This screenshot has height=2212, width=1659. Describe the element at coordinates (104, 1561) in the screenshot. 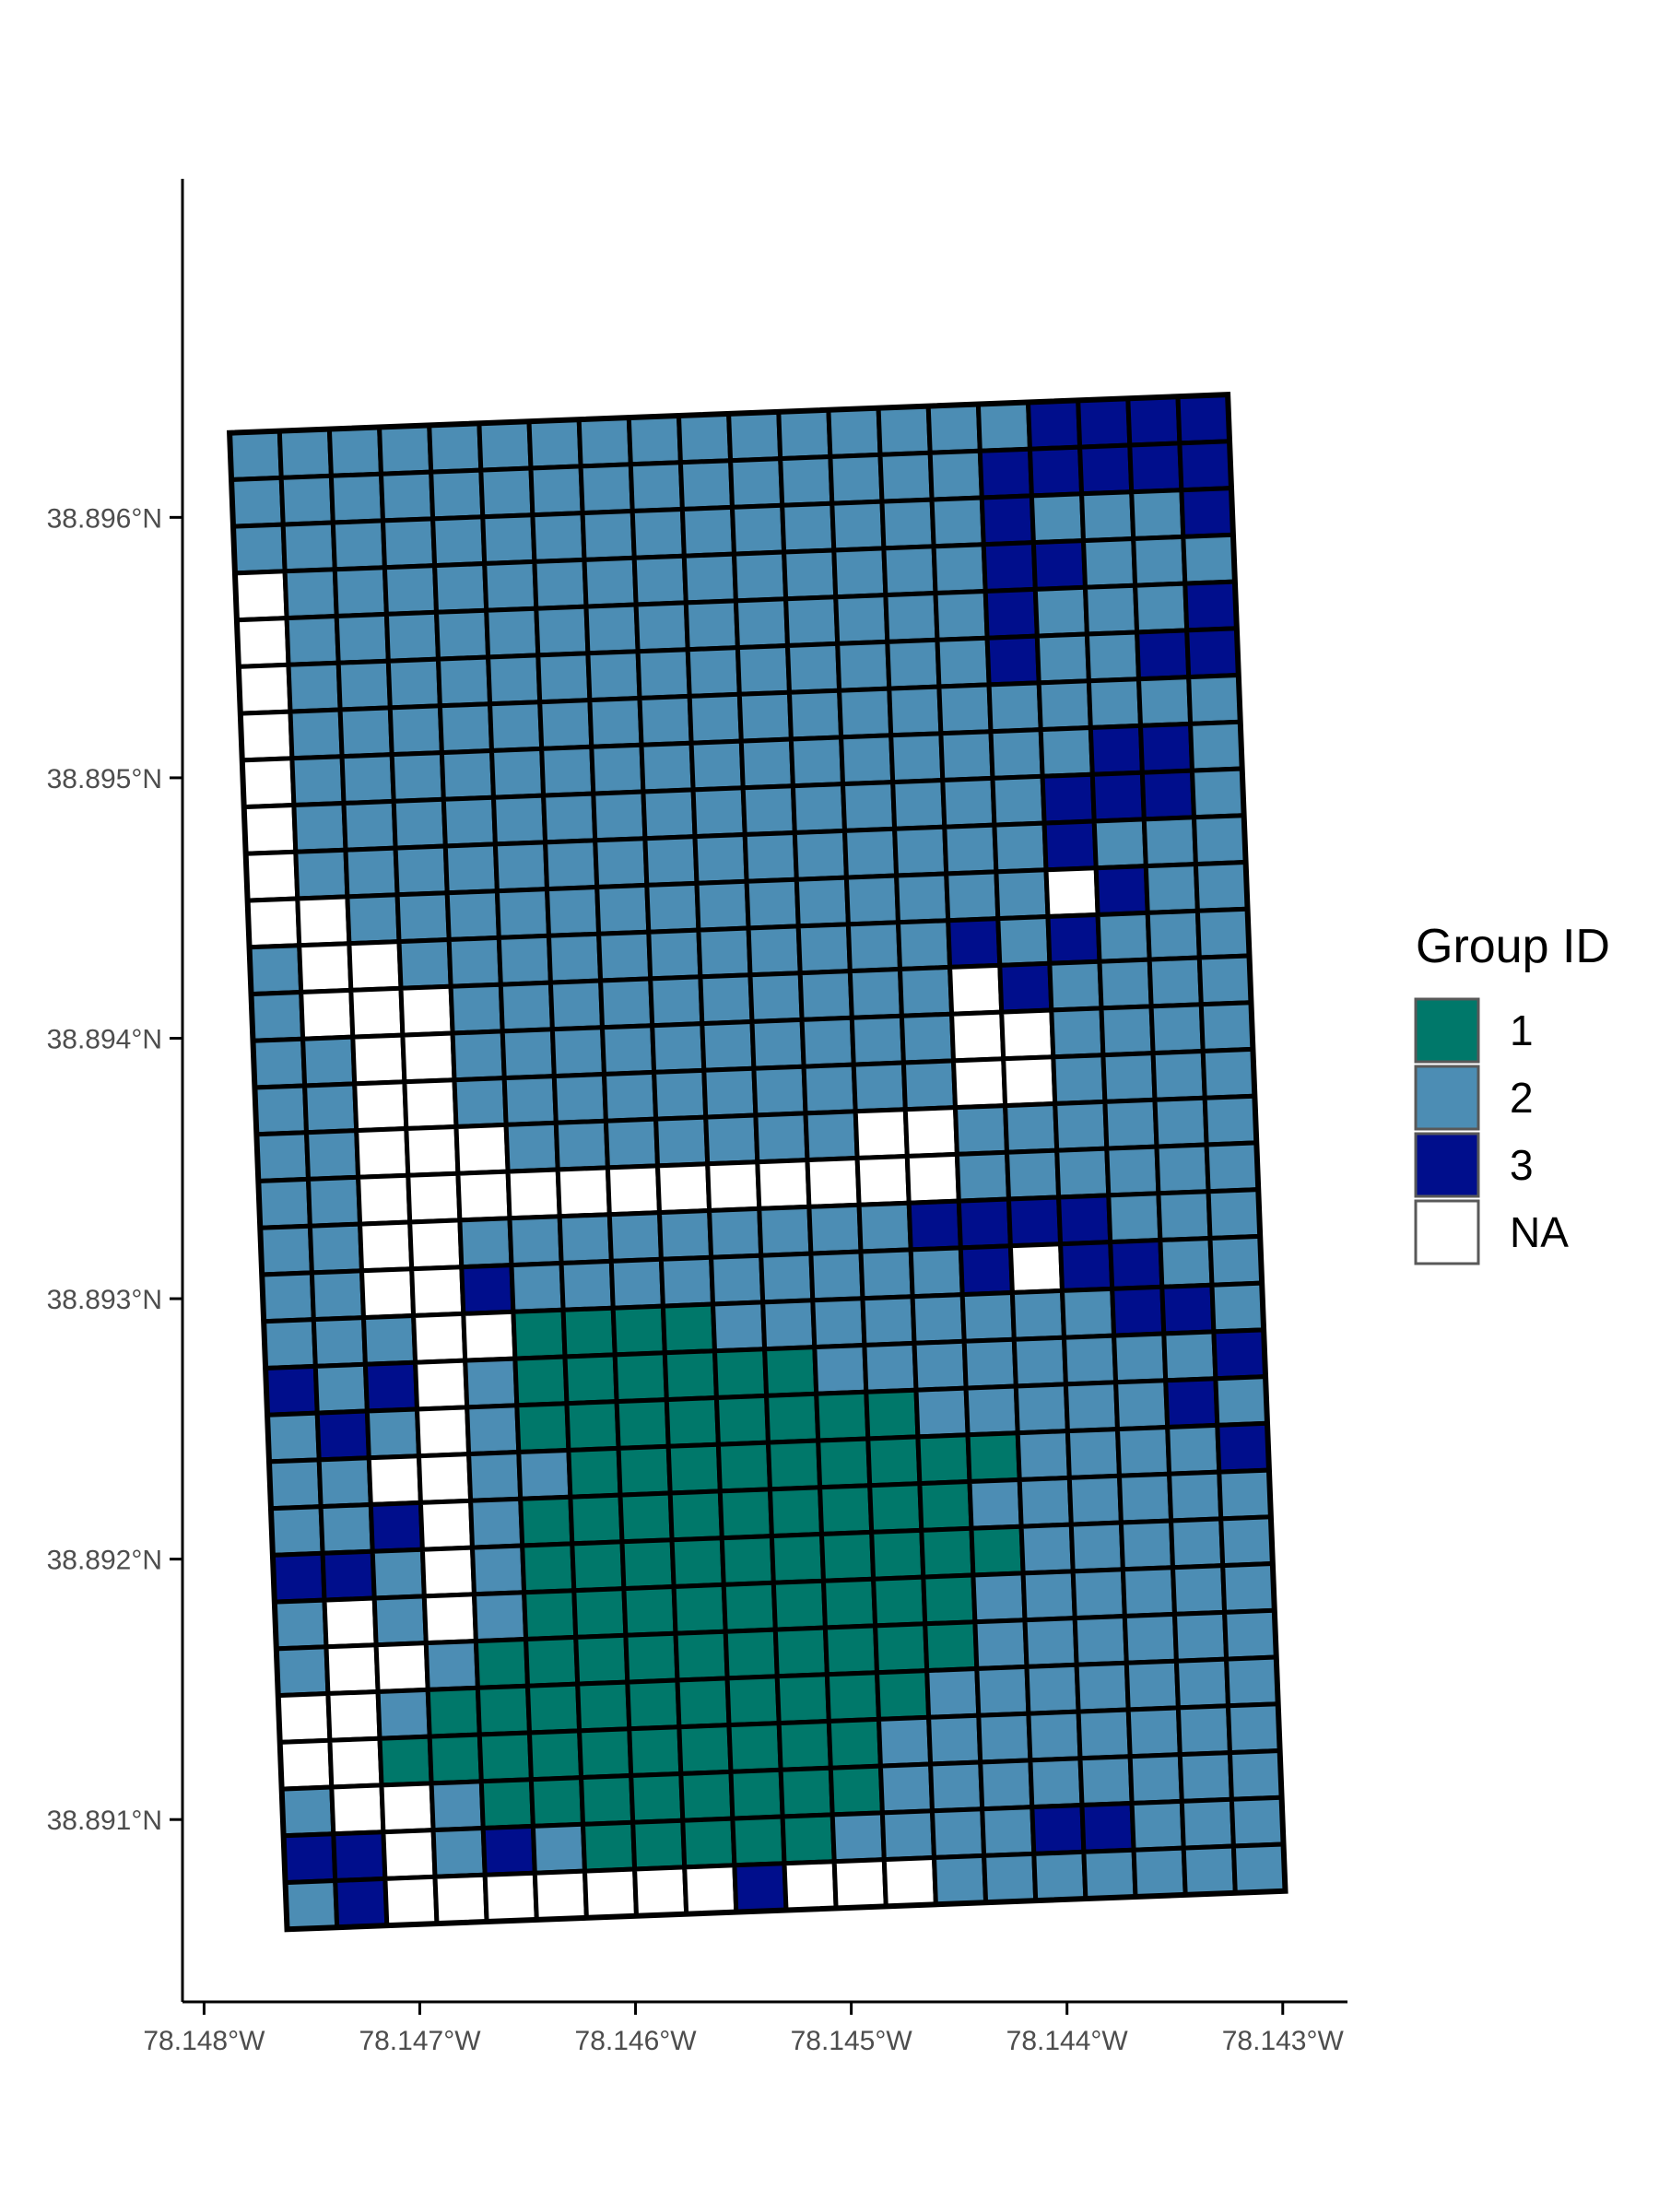

I see `y-tick-label: 38.892°N` at that location.